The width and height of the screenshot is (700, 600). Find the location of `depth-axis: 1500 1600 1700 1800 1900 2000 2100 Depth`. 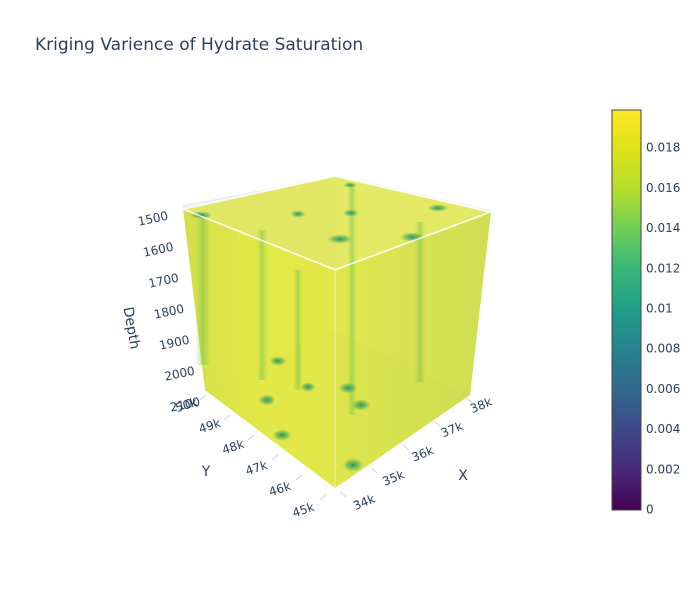

depth-axis: 1500 1600 1700 1800 1900 2000 2100 Depth is located at coordinates (160, 312).